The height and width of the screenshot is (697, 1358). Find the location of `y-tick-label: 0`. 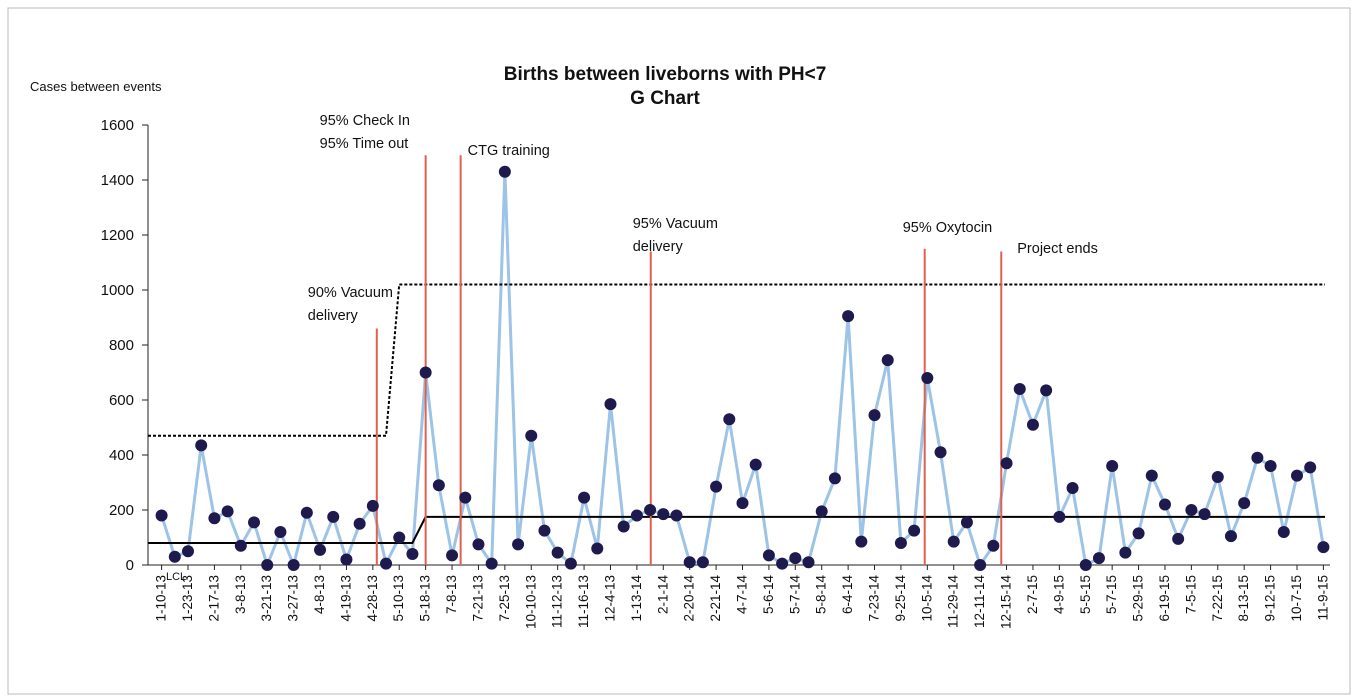

y-tick-label: 0 is located at coordinates (130, 565).